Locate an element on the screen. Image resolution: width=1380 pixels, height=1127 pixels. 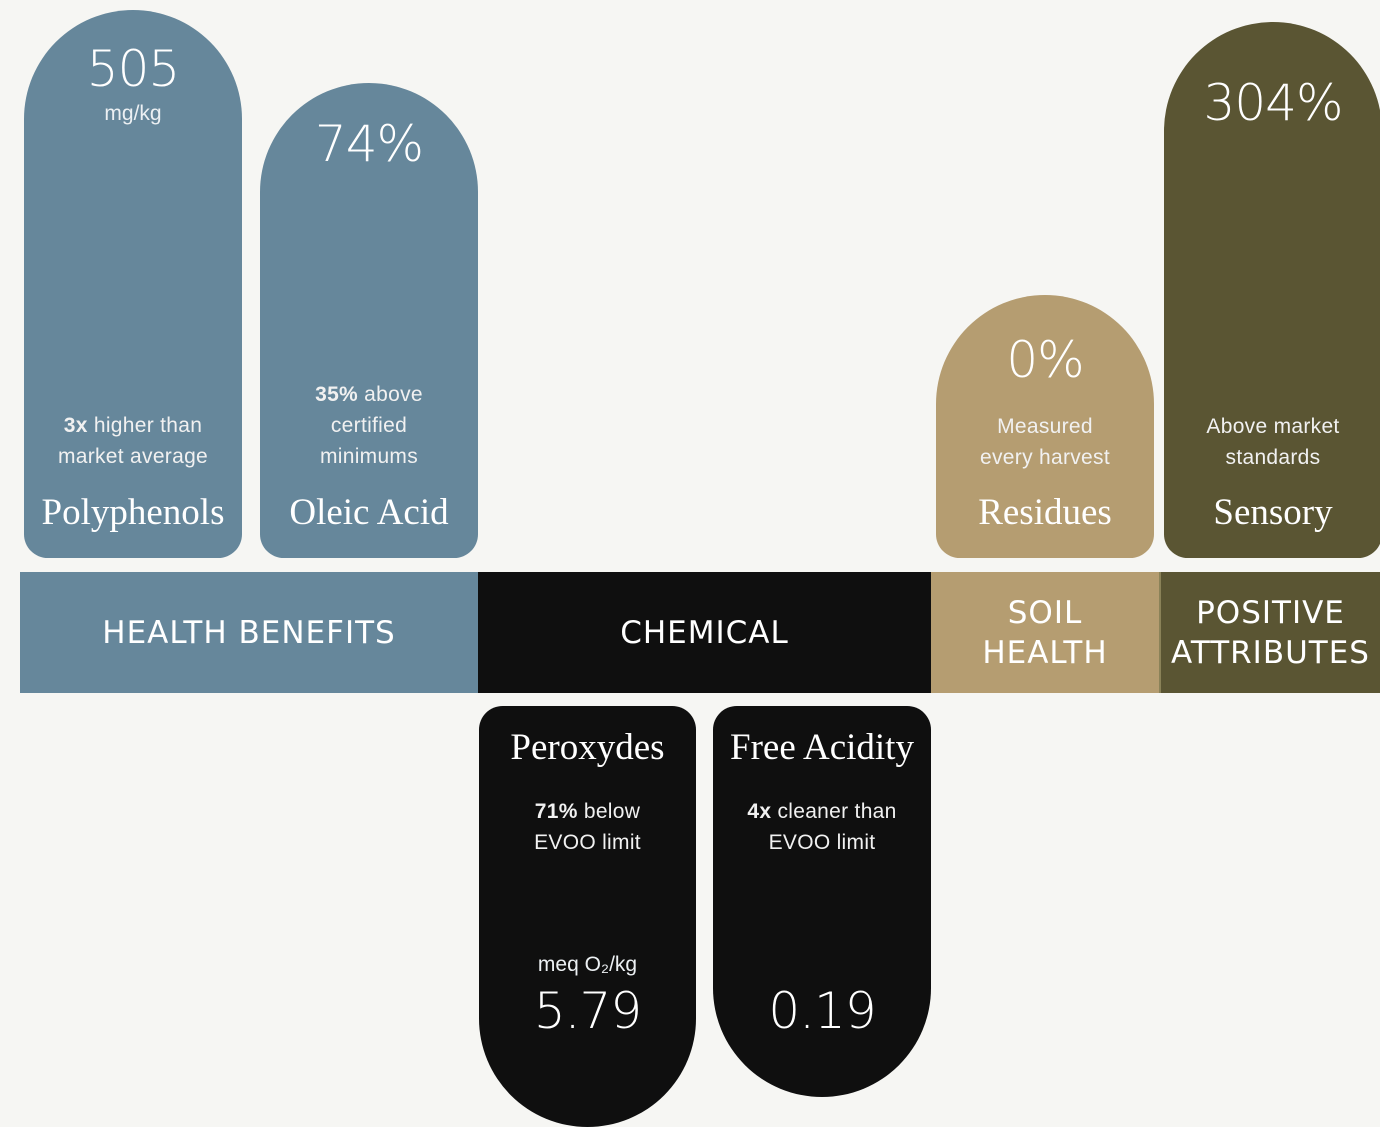
sensory-description: Above market standards is located at coordinates (1272, 442).